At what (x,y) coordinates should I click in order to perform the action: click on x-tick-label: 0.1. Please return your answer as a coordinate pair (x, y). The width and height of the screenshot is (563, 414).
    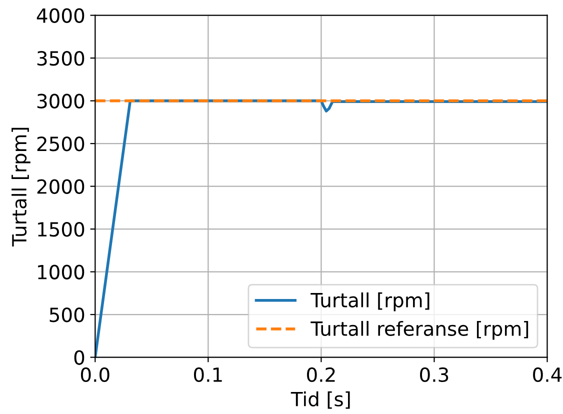
    Looking at the image, I should click on (208, 374).